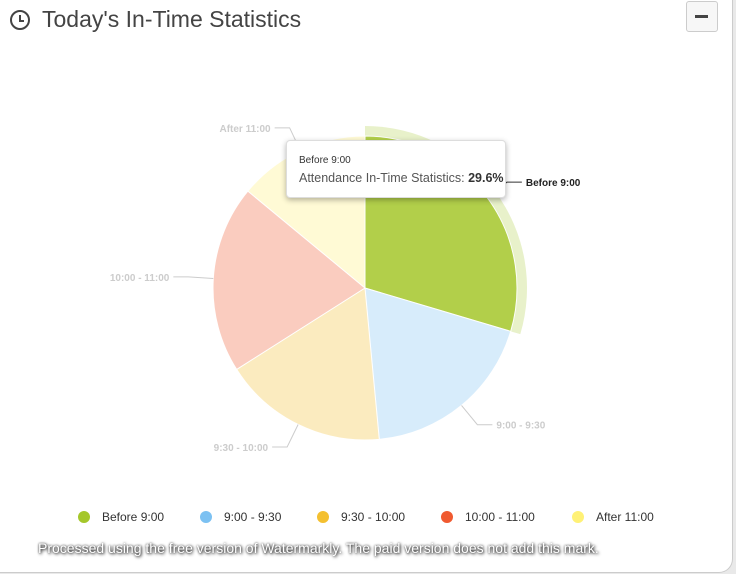  Describe the element at coordinates (325, 160) in the screenshot. I see `tooltip-category: Before 9:00` at that location.